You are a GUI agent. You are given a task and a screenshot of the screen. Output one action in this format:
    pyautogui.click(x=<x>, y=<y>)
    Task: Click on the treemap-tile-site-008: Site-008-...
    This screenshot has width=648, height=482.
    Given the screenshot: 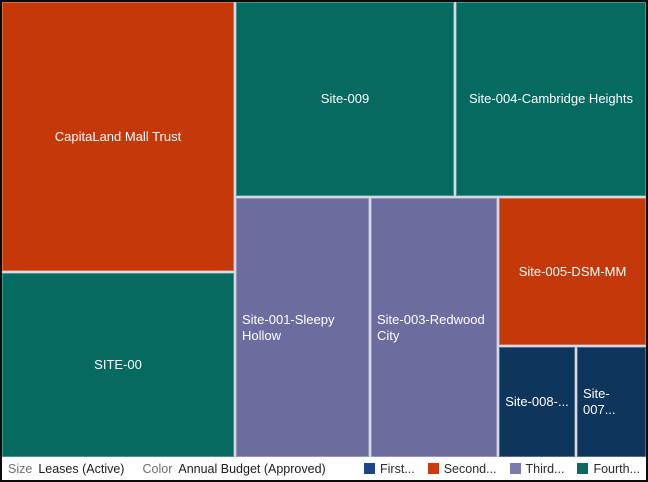 What is the action you would take?
    pyautogui.click(x=537, y=402)
    